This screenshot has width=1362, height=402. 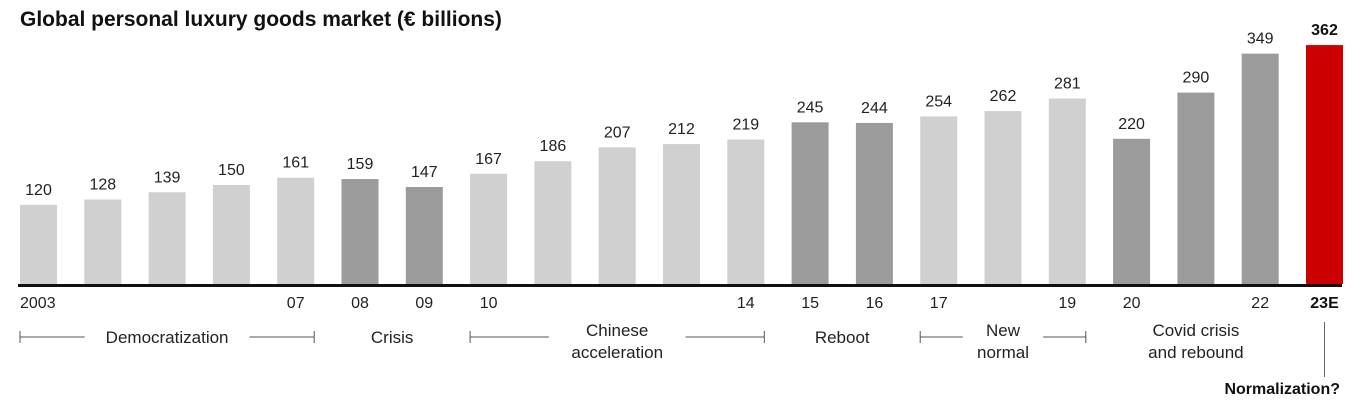 I want to click on tick-label-08: 08, so click(x=360, y=303).